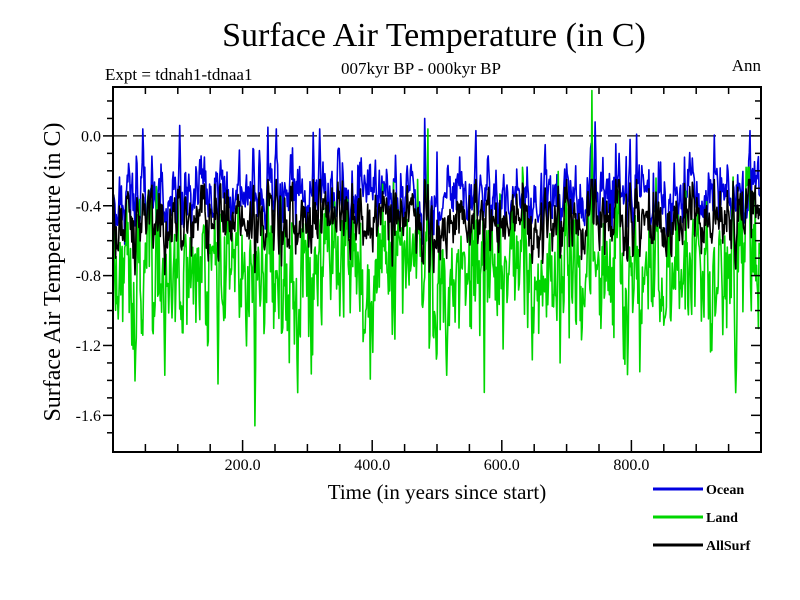  What do you see at coordinates (695, 518) in the screenshot?
I see `legend-item-land: Land` at bounding box center [695, 518].